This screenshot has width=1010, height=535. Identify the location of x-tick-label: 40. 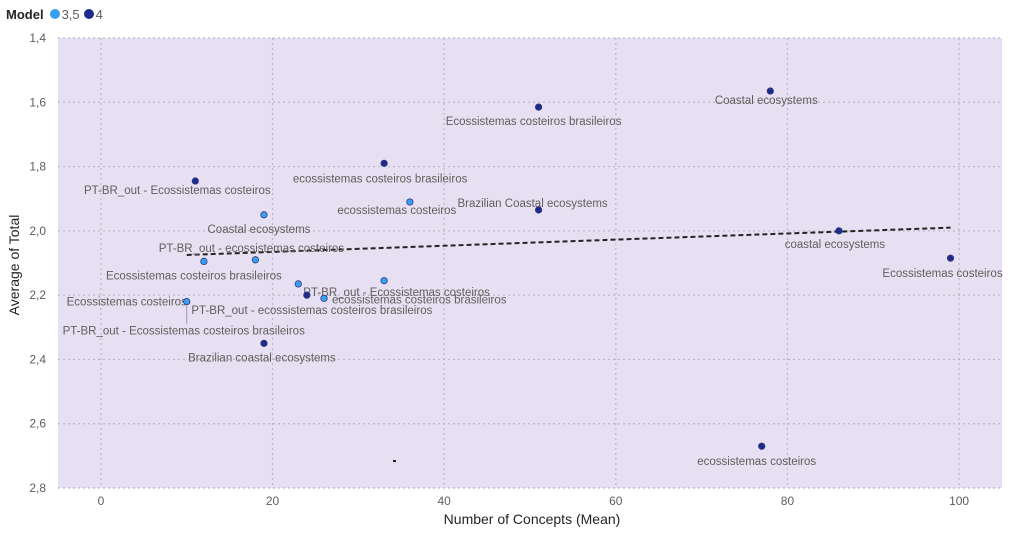
(445, 501).